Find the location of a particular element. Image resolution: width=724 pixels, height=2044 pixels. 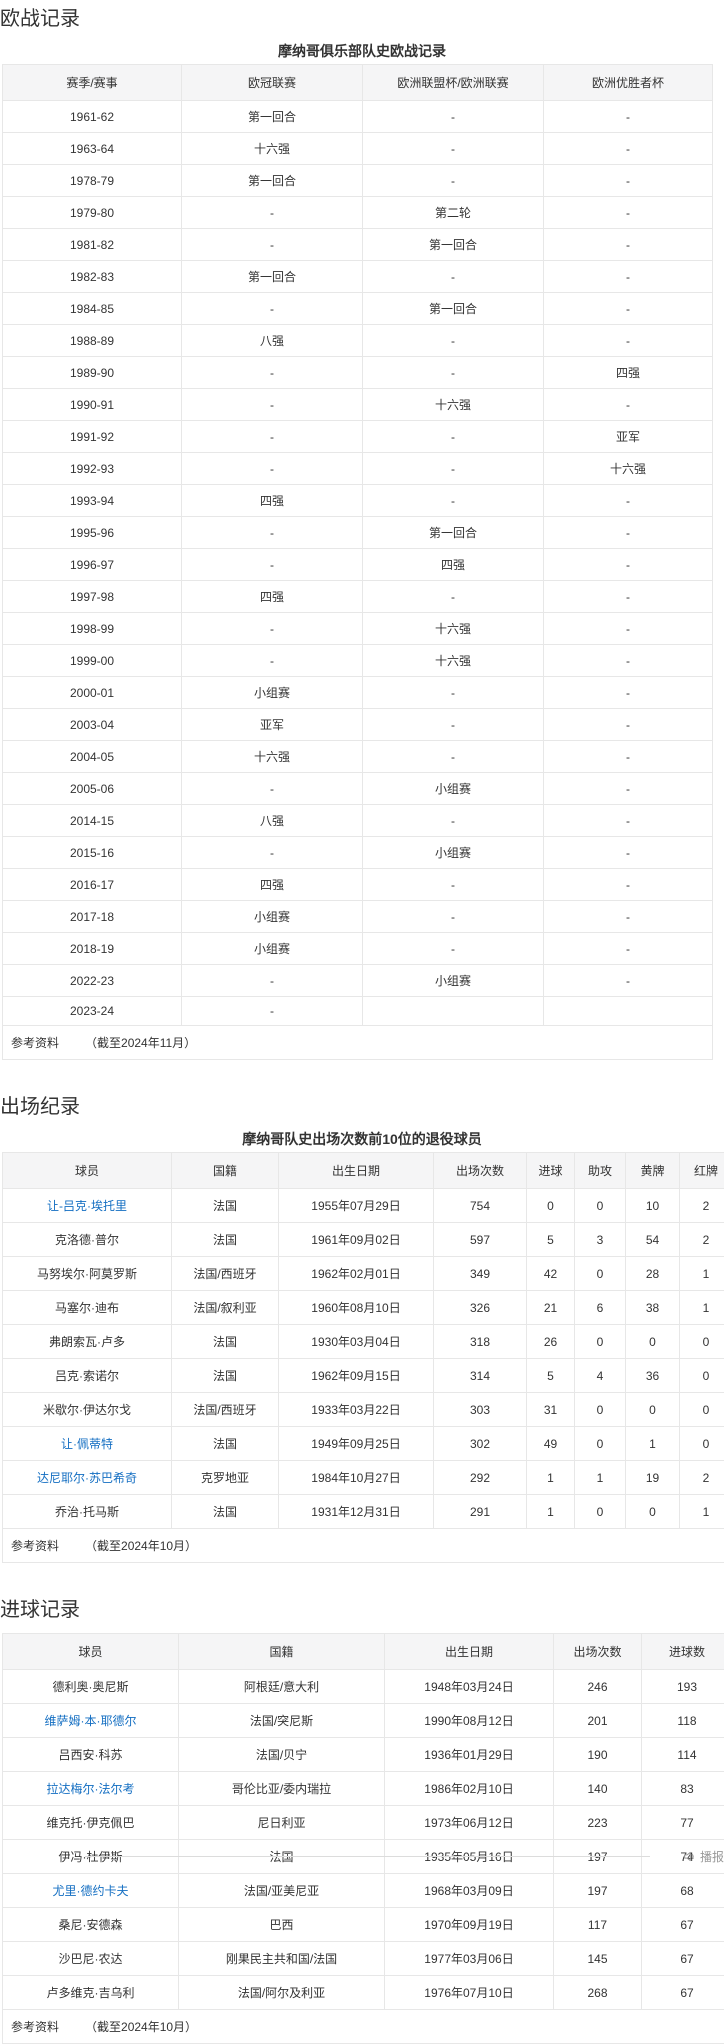

table-cell: 4 is located at coordinates (600, 1376).